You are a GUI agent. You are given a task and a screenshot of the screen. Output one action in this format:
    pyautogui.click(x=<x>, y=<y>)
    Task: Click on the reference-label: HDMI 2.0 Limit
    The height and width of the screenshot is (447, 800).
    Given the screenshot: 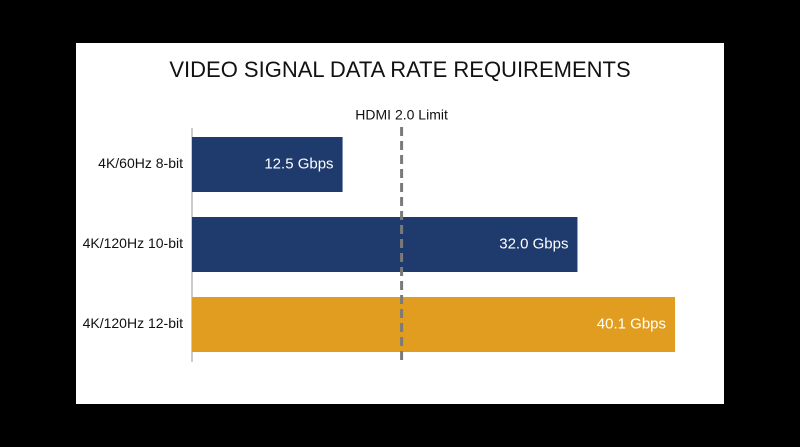 What is the action you would take?
    pyautogui.click(x=401, y=115)
    